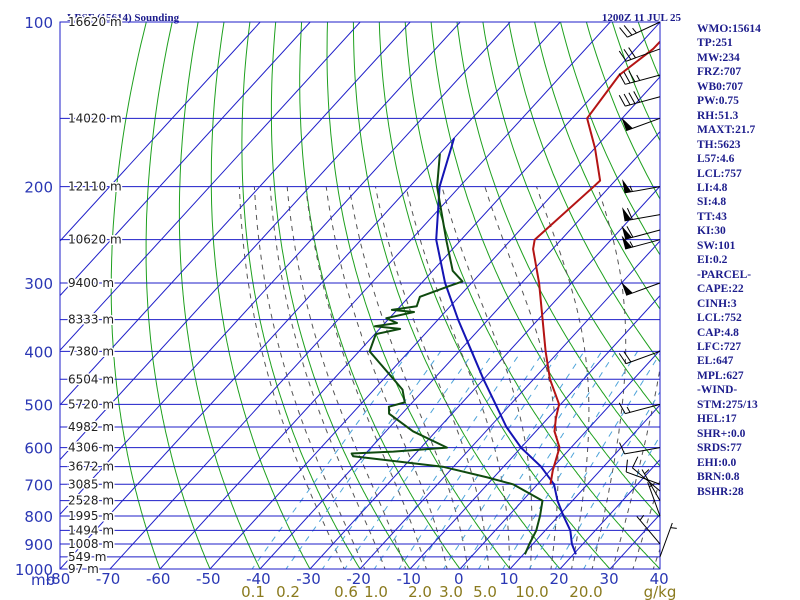 The height and width of the screenshot is (600, 800). I want to click on index-line: TH:5623, so click(719, 144).